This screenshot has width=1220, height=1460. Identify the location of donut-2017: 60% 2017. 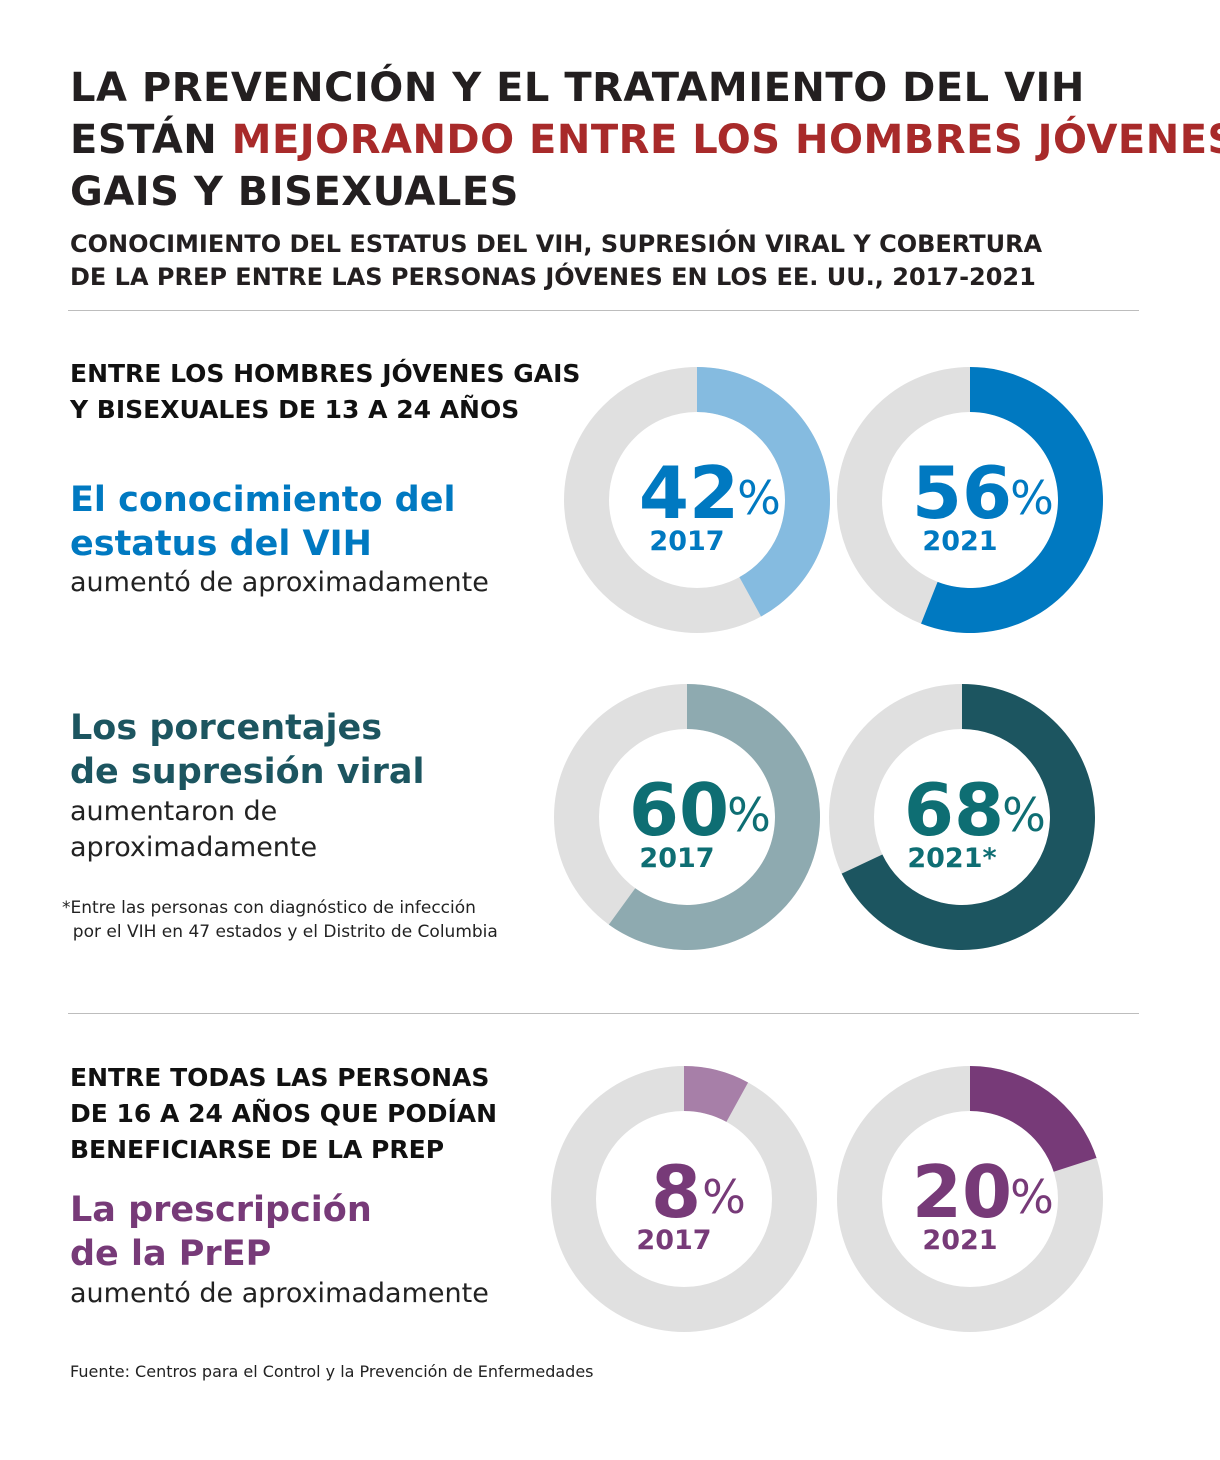
(687, 817).